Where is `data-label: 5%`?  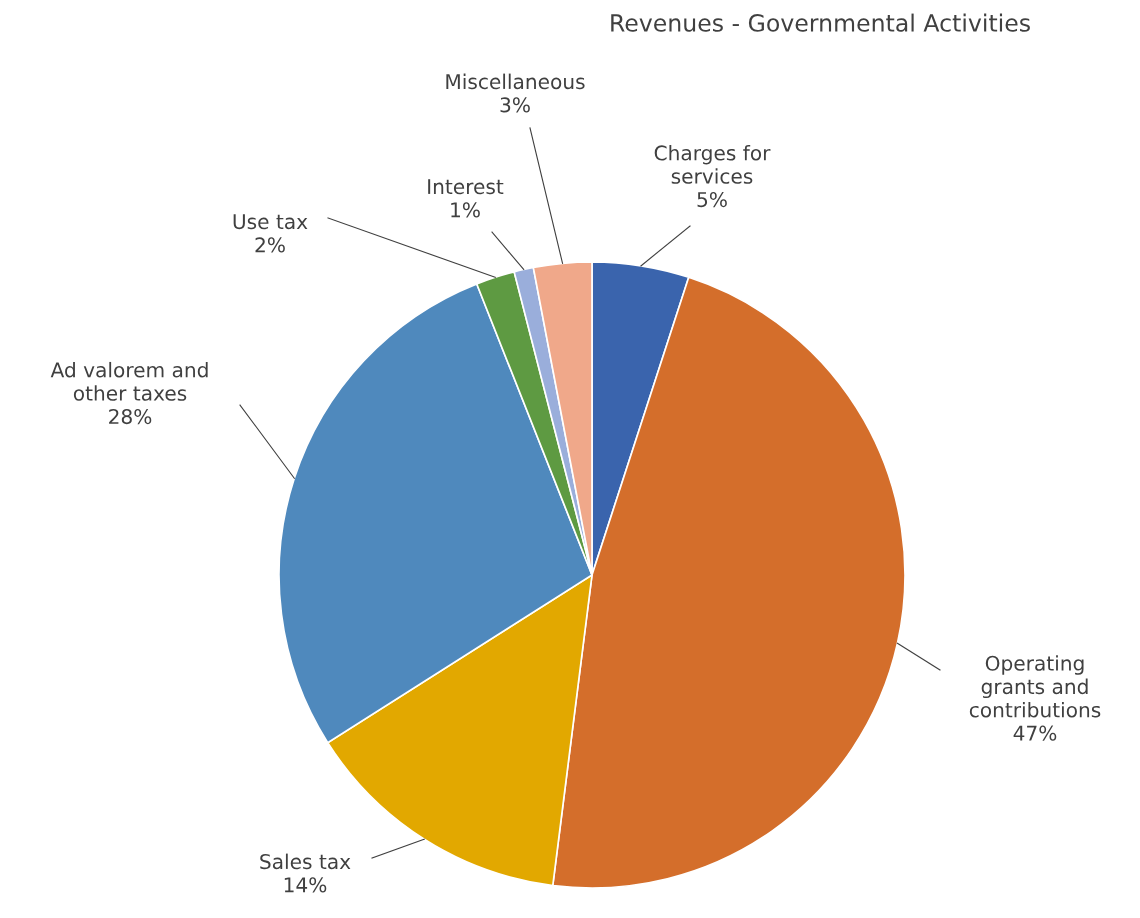
data-label: 5% is located at coordinates (712, 199).